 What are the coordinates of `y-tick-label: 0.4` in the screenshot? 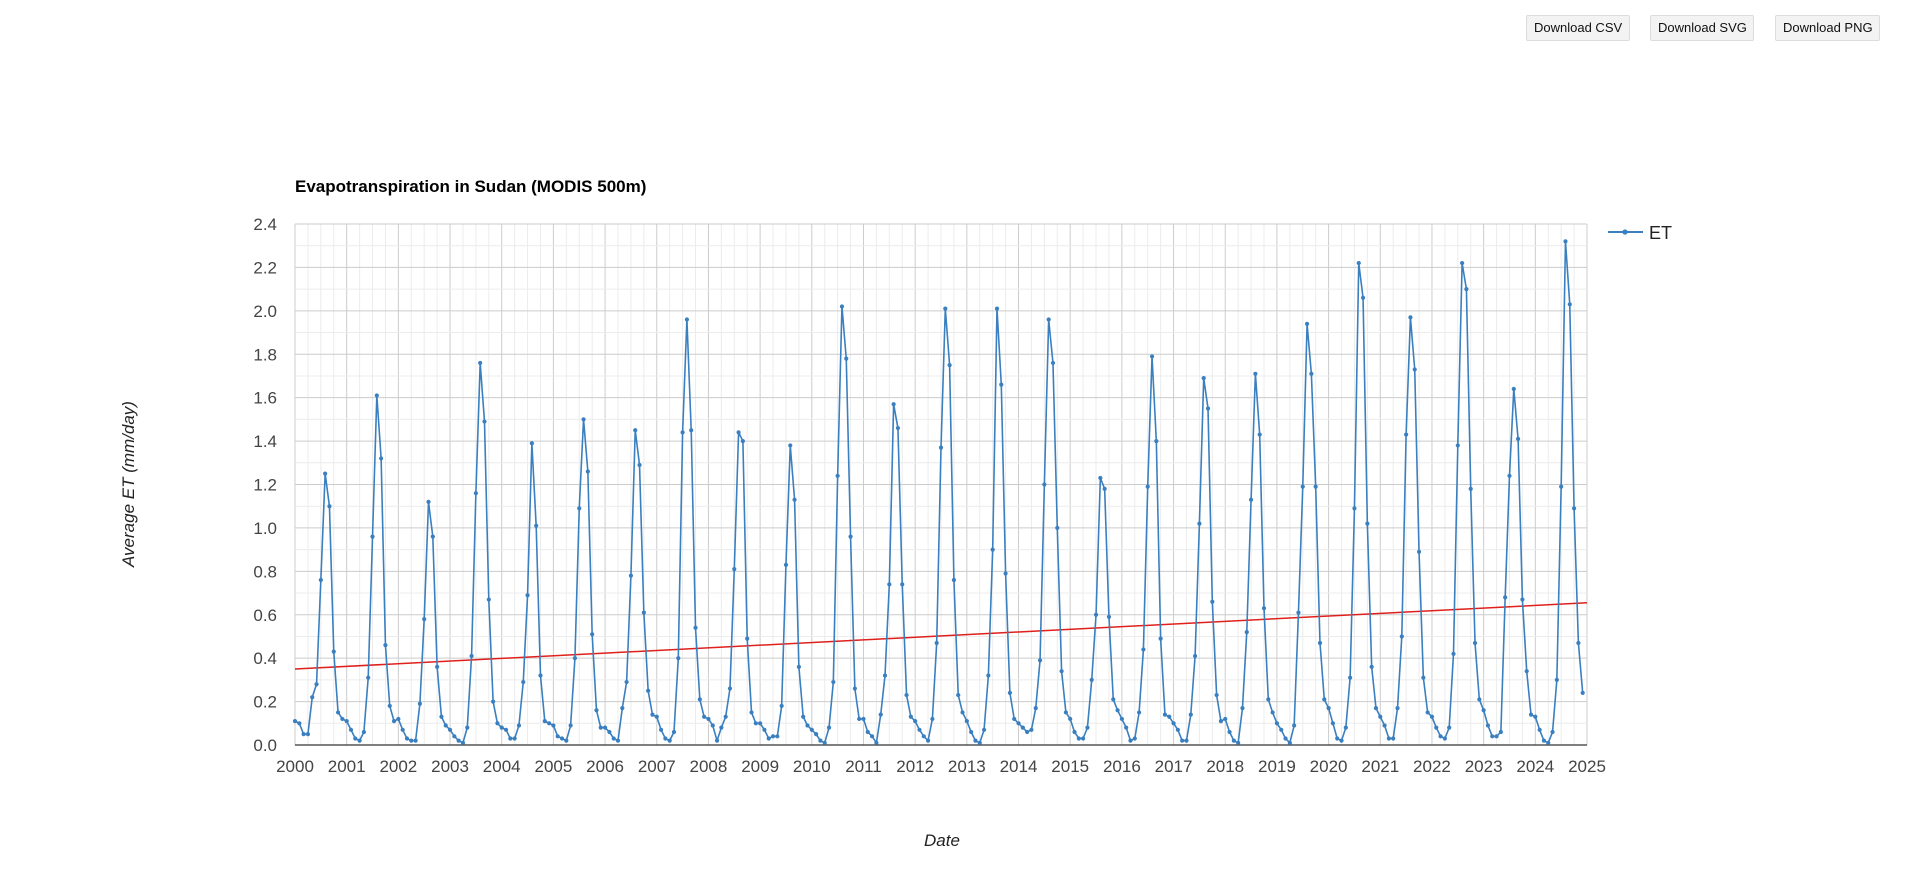 It's located at (265, 658).